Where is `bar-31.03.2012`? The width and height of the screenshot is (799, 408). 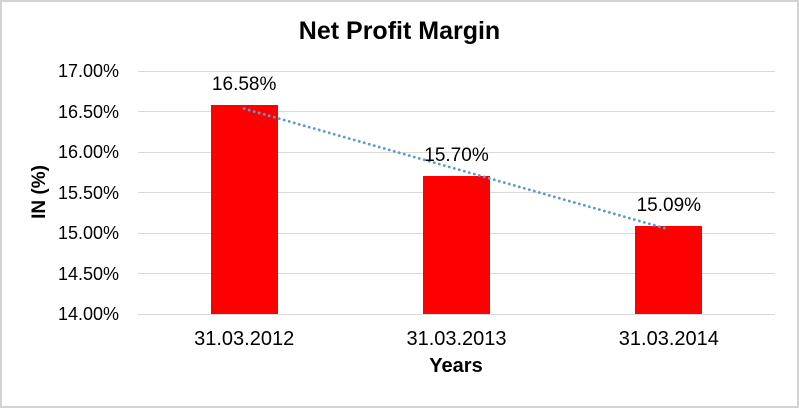
bar-31.03.2012 is located at coordinates (244, 209).